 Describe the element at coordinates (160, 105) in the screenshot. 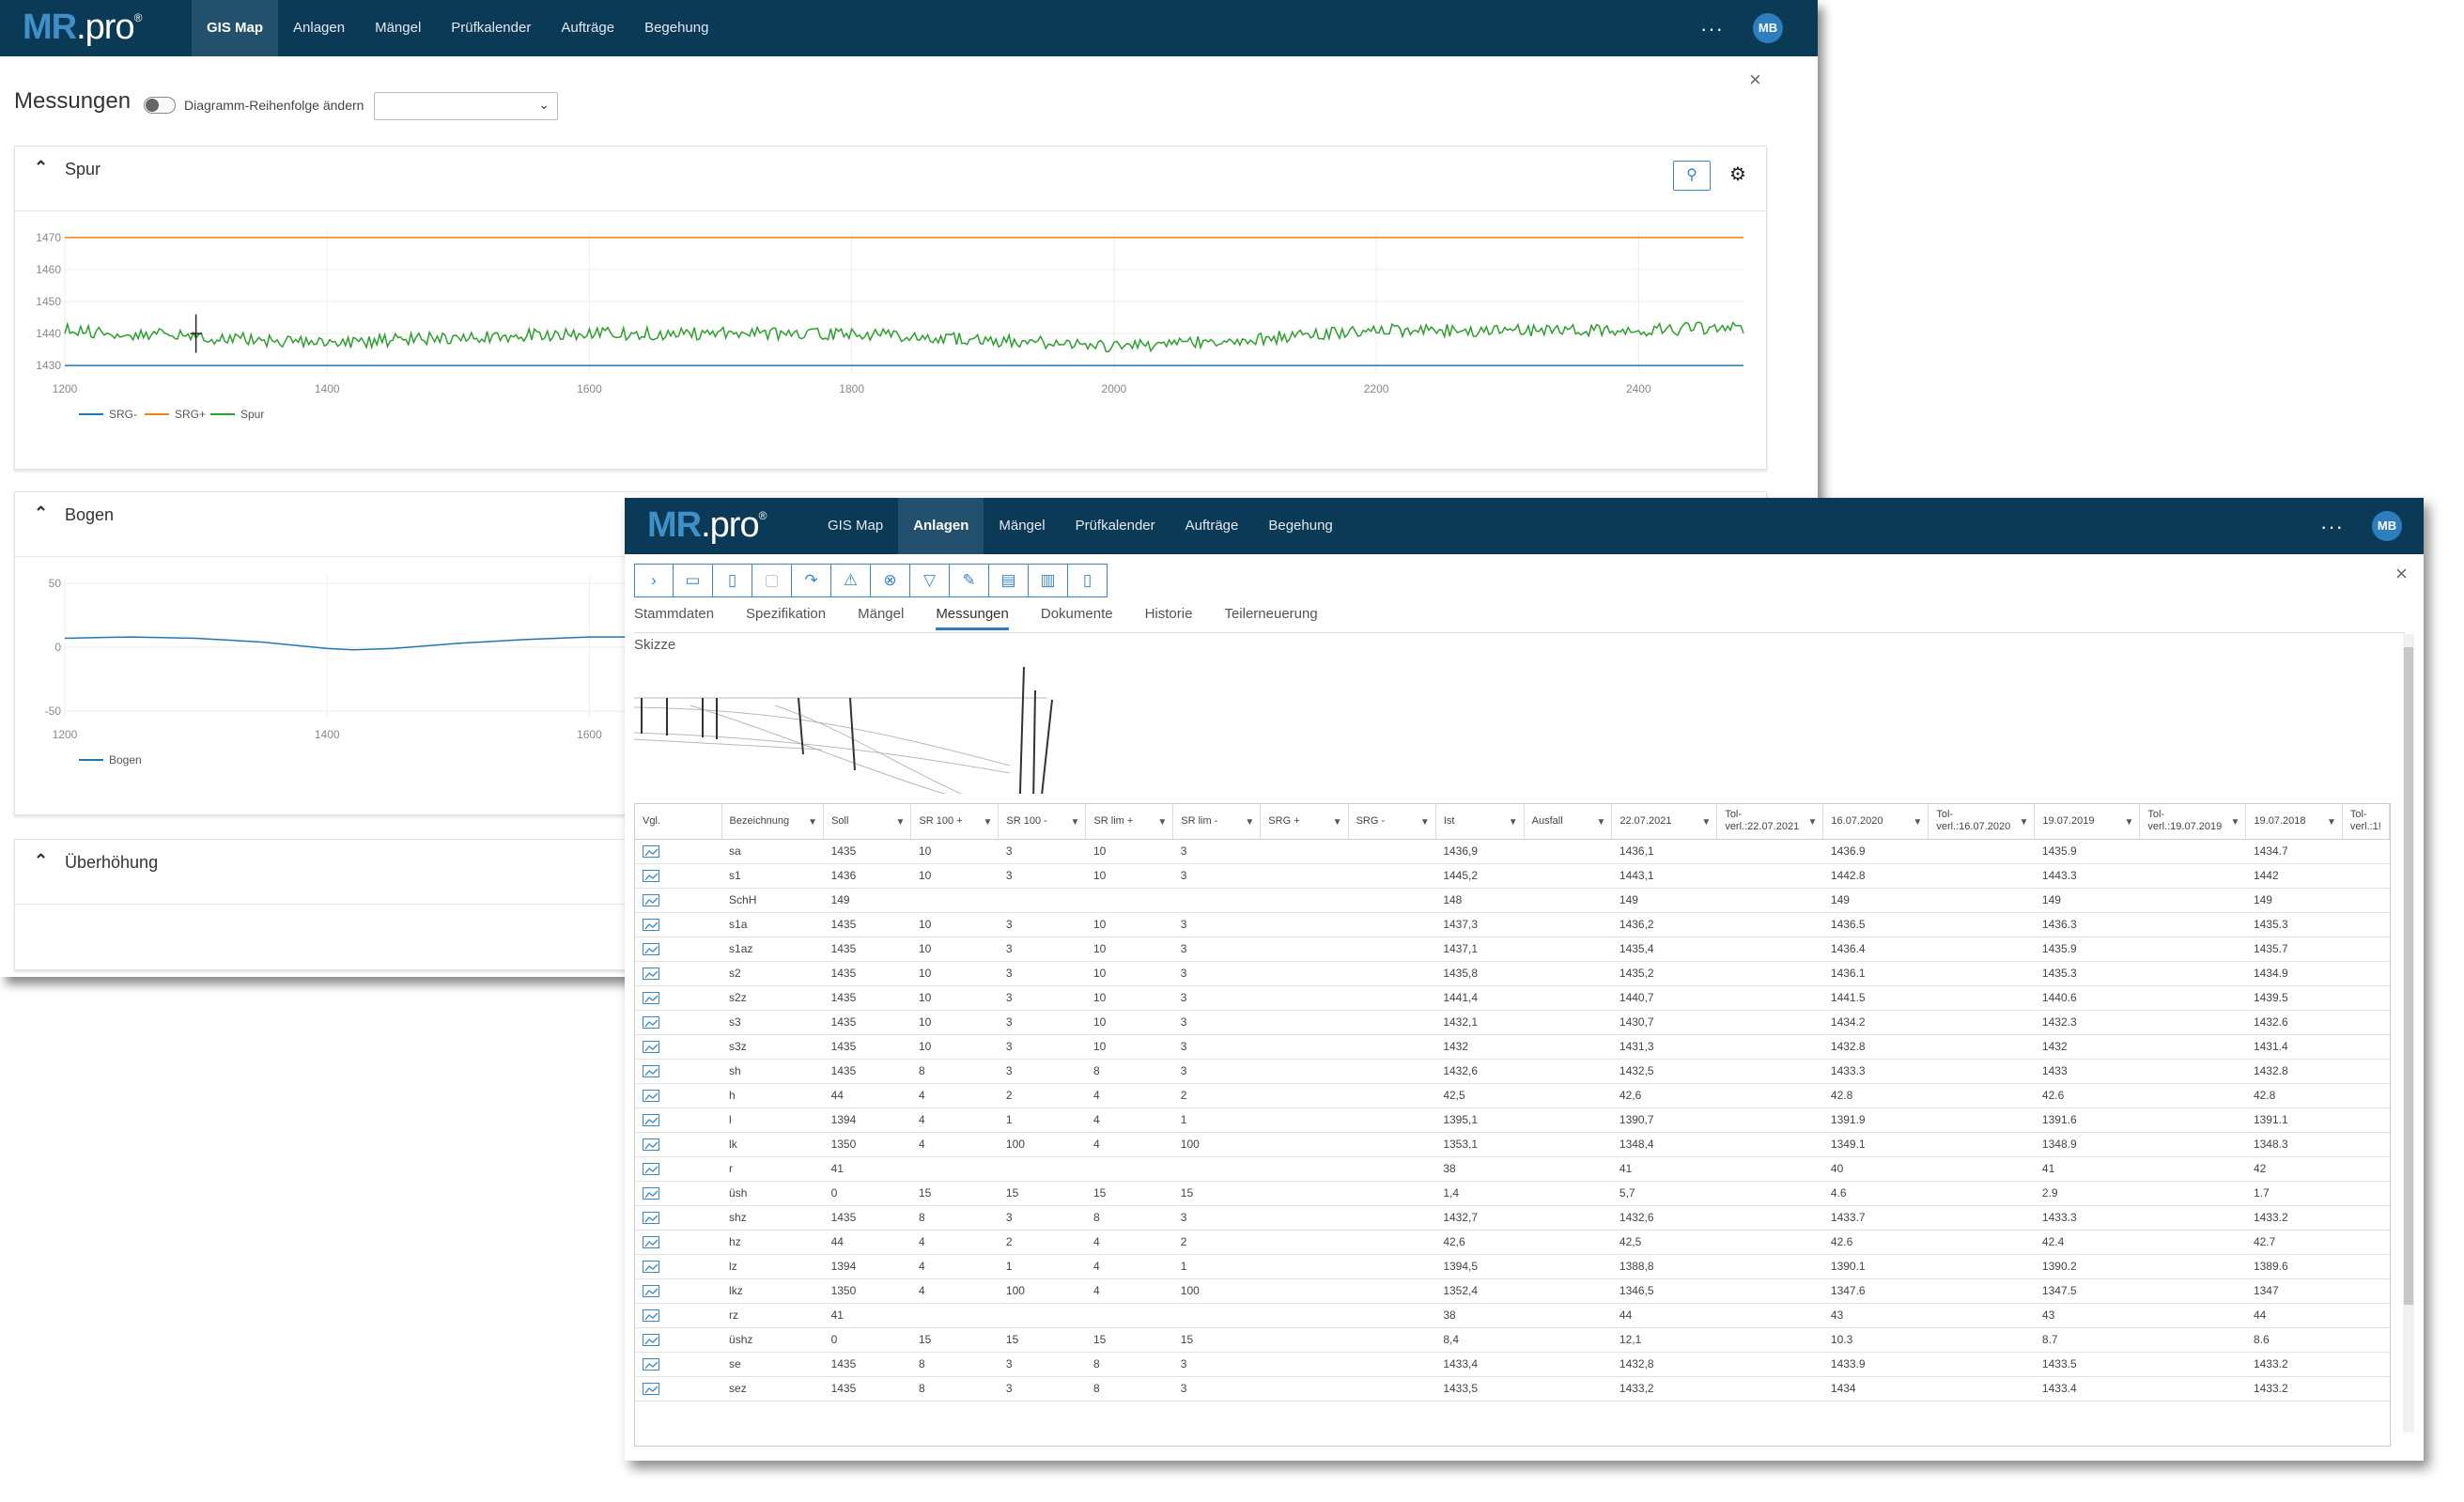

I see `reorder-toggle` at that location.